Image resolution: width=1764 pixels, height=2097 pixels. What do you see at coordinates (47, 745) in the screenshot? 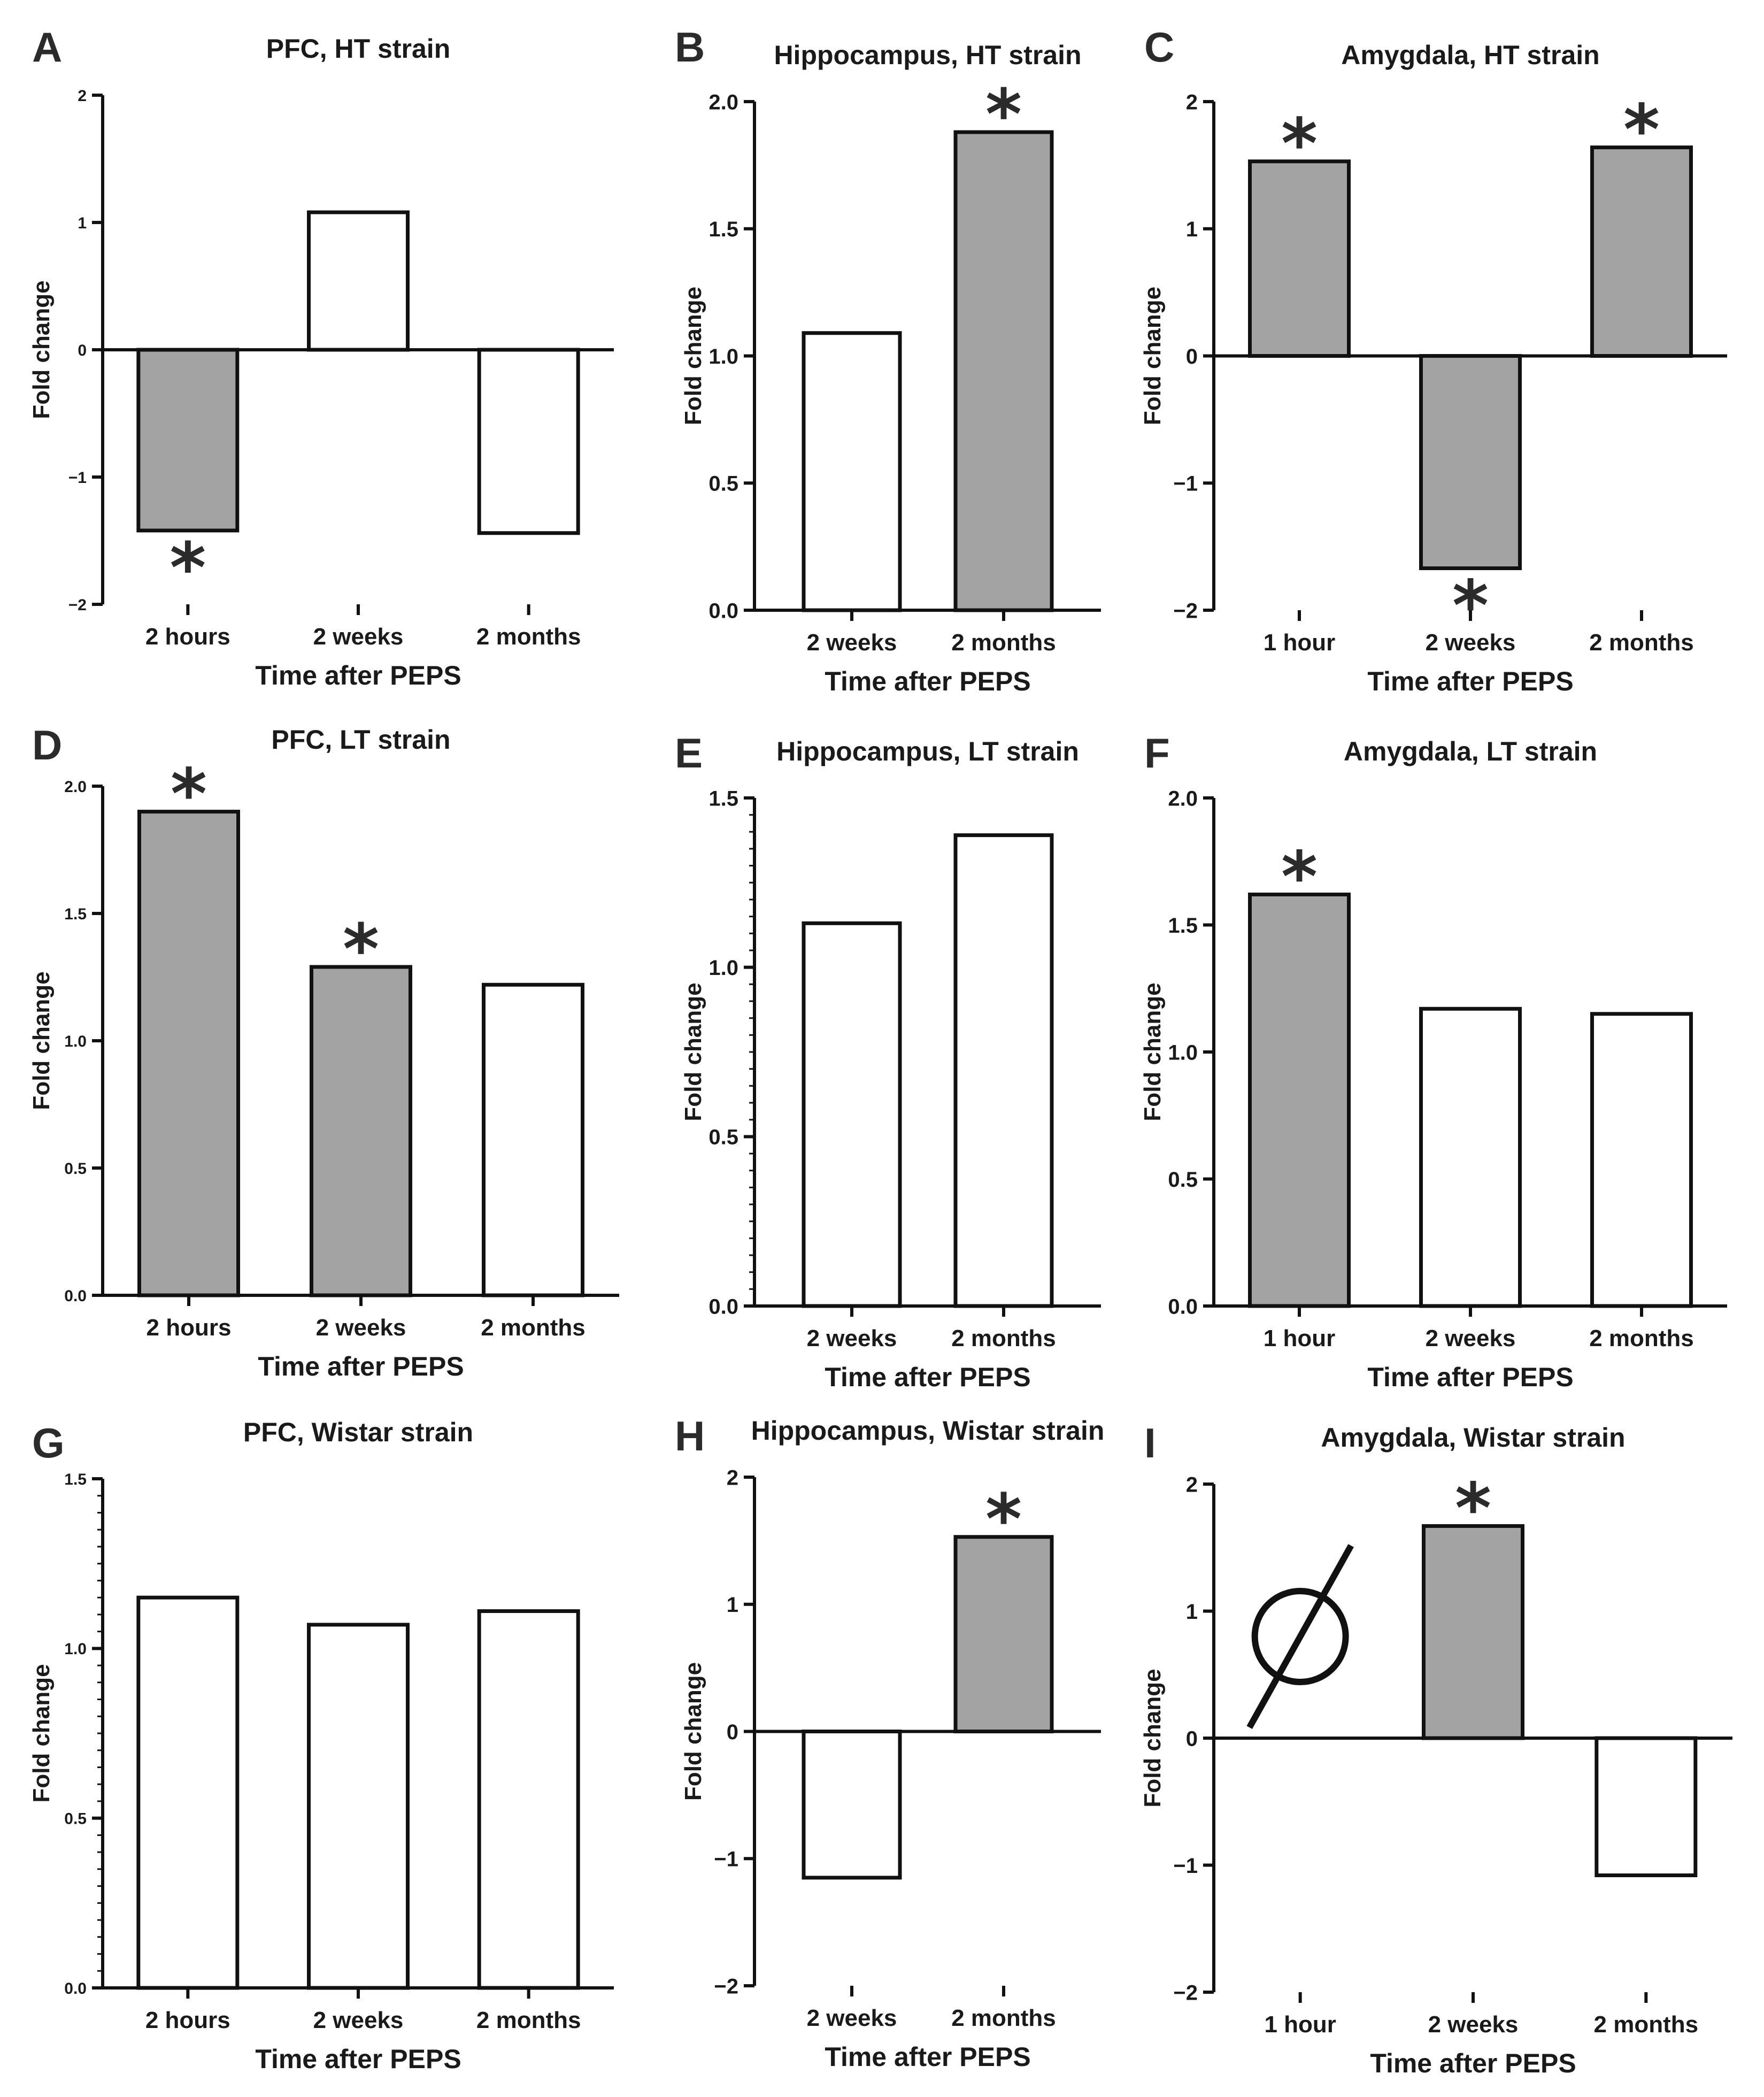
I see `panel-letter: D` at bounding box center [47, 745].